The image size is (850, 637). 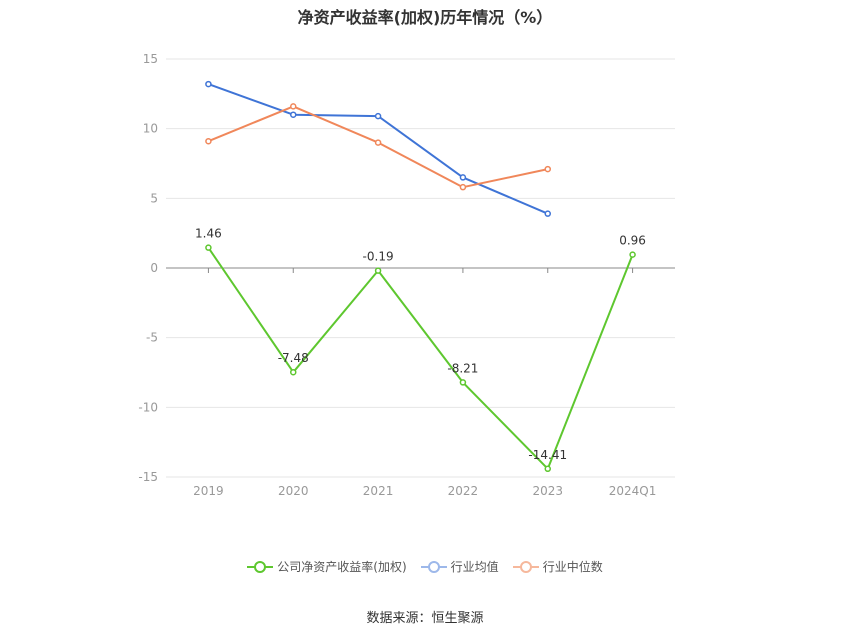 I want to click on x-tick-label: 2024Q1, so click(x=633, y=491).